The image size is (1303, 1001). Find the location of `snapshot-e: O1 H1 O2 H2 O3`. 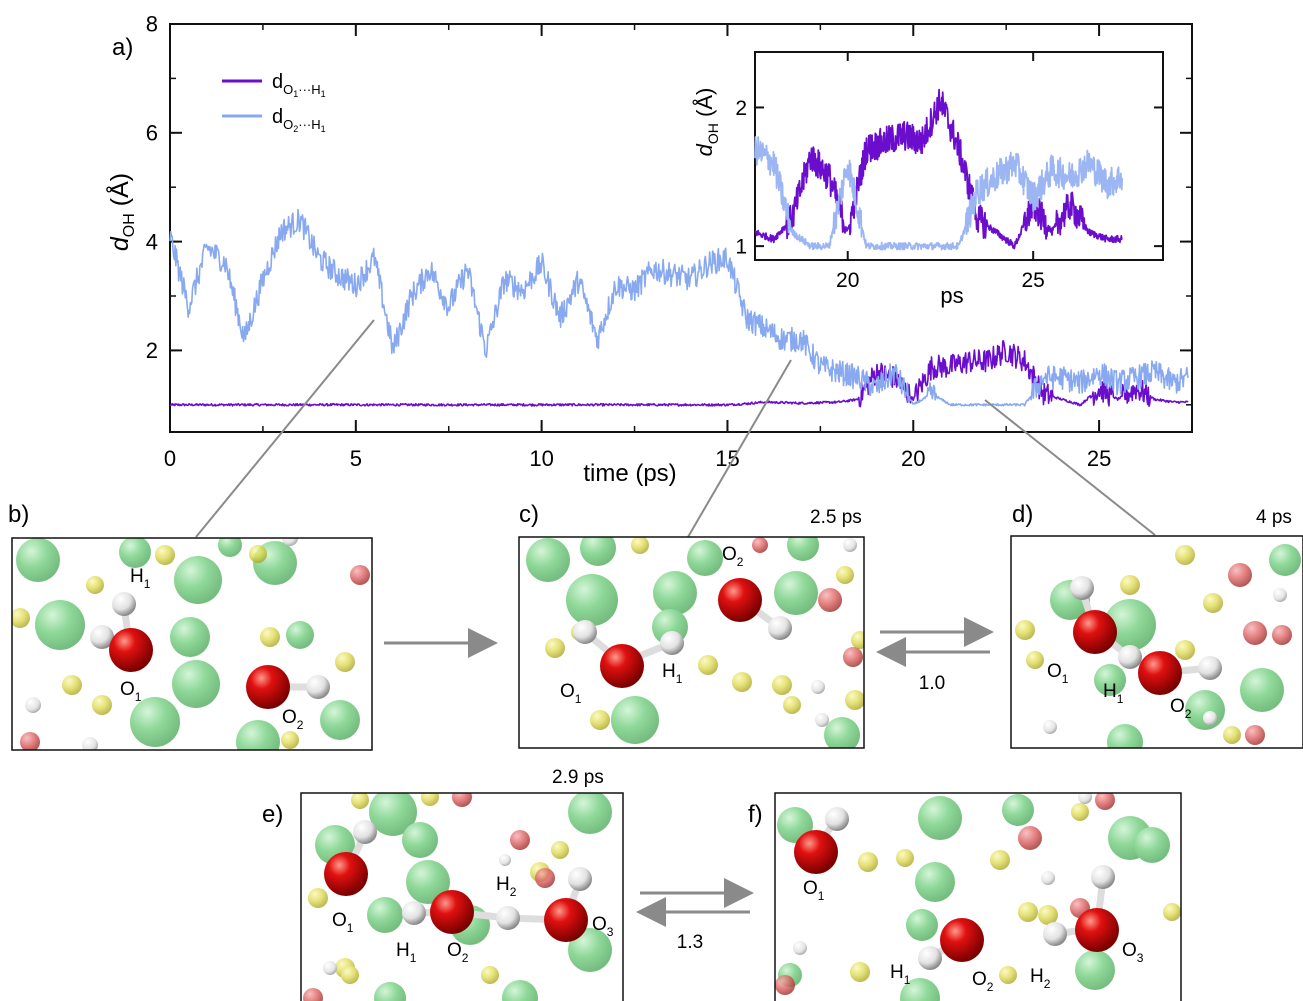

snapshot-e: O1 H1 O2 H2 O3 is located at coordinates (462, 896).